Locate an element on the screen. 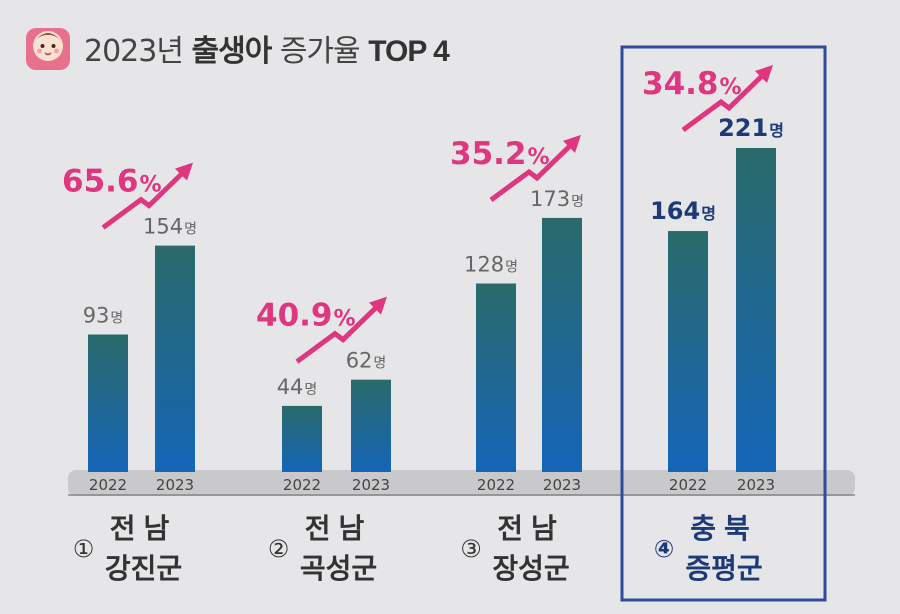  bar-value-label: 154명 is located at coordinates (170, 227).